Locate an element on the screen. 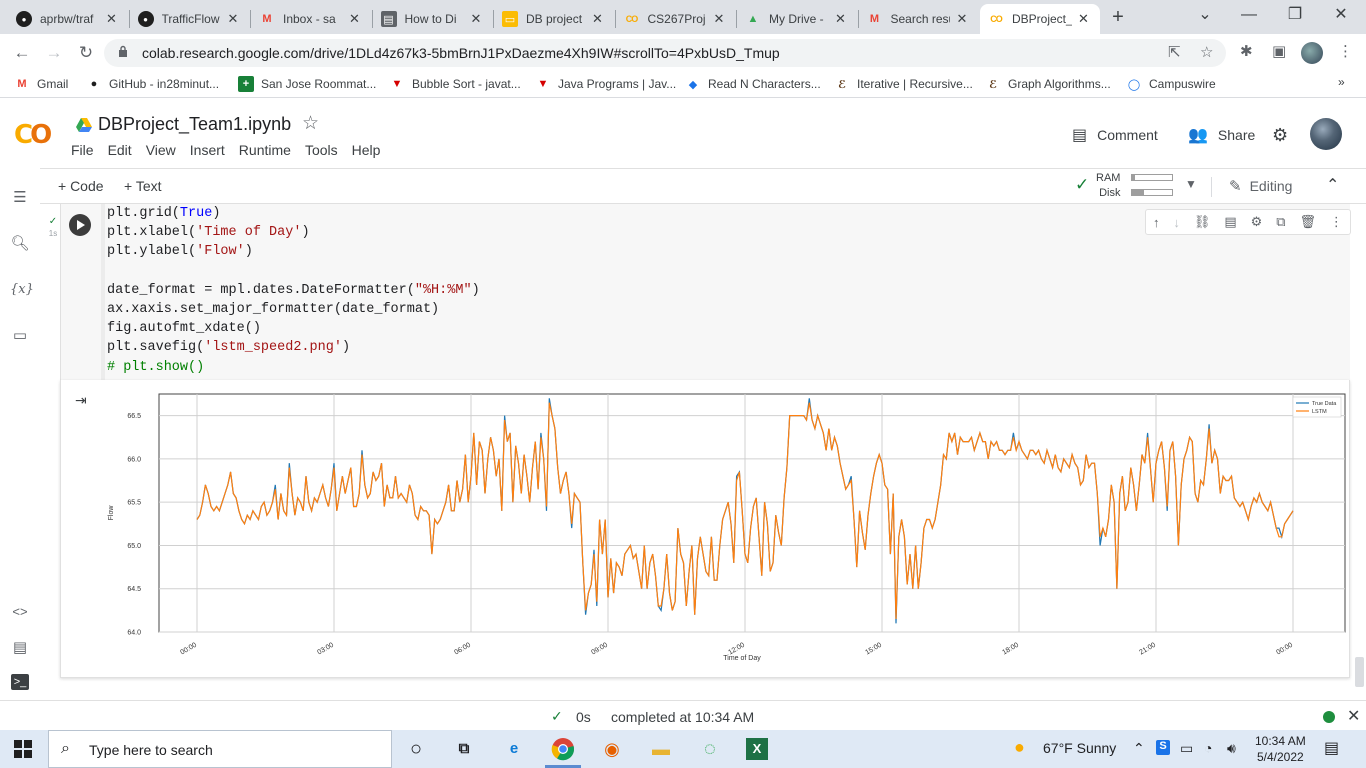 The width and height of the screenshot is (1366, 768). more-bookmarks-icon: » is located at coordinates (1341, 82).